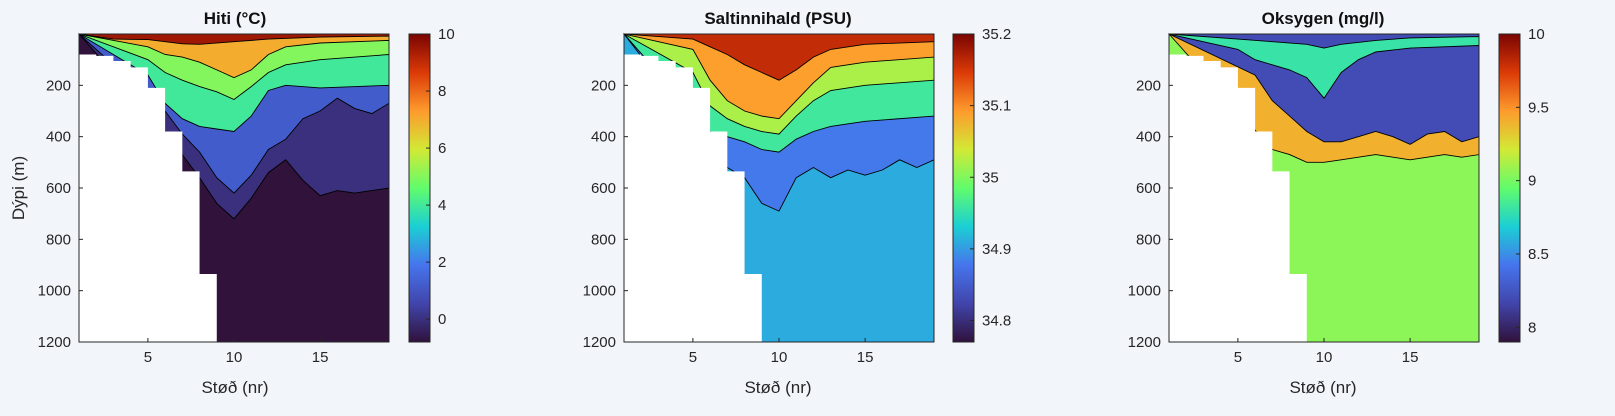 The image size is (1615, 416). I want to click on colorbar-tick-label: 9.5, so click(1538, 107).